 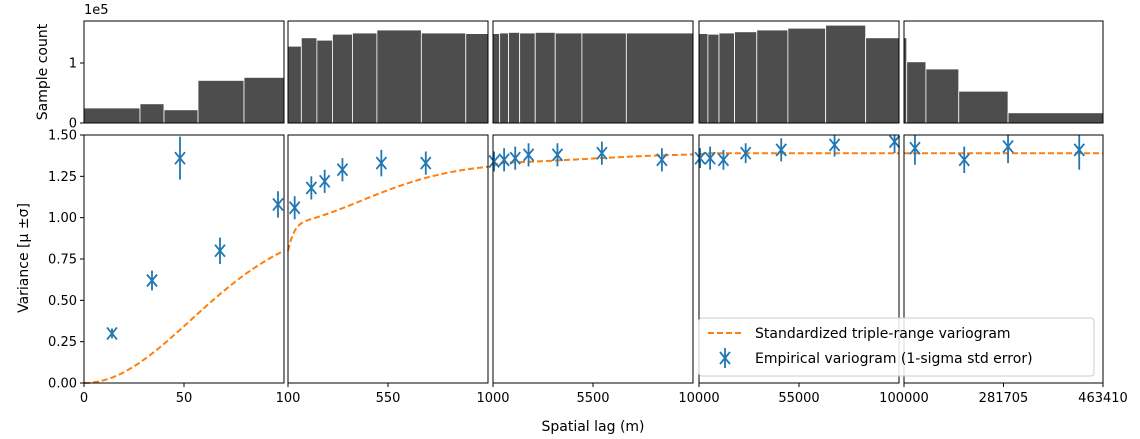 What do you see at coordinates (62, 218) in the screenshot?
I see `var-y-tick-label: 1.00` at bounding box center [62, 218].